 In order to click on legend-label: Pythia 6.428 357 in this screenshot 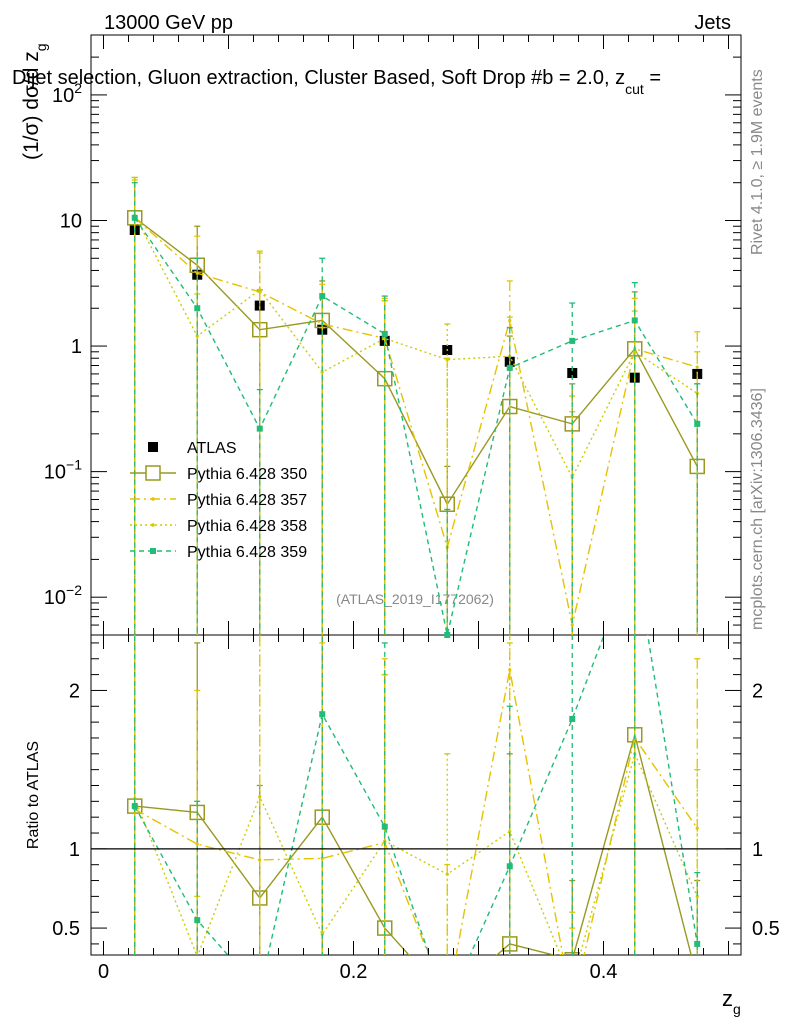, I will do `click(247, 500)`.